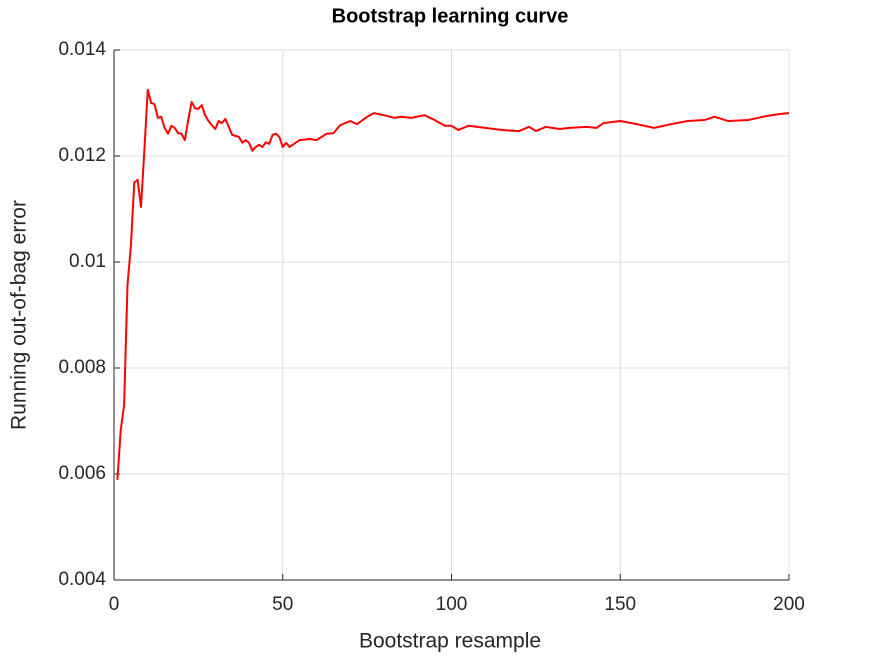  What do you see at coordinates (19, 315) in the screenshot?
I see `y-axis-label: Running out-of-bag error` at bounding box center [19, 315].